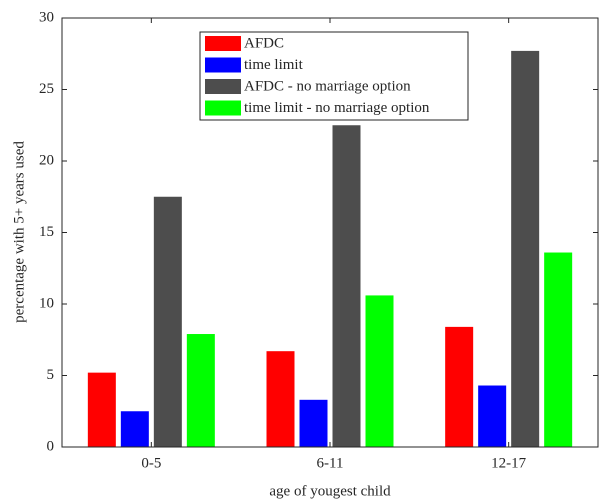  Describe the element at coordinates (274, 65) in the screenshot. I see `legend-label: time limit` at that location.